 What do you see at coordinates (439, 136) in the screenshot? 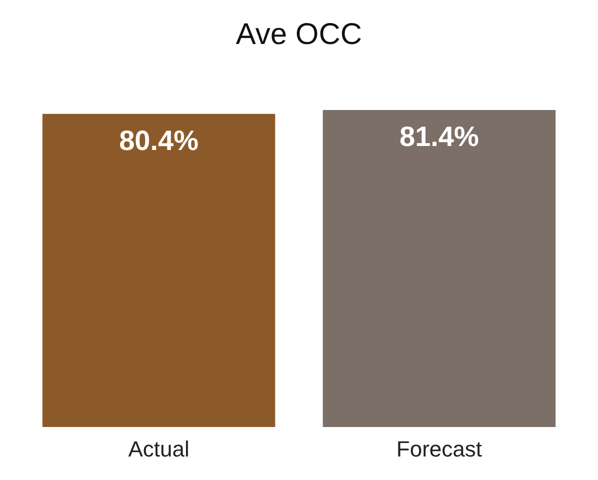
I see `data-label: 81.4%` at bounding box center [439, 136].